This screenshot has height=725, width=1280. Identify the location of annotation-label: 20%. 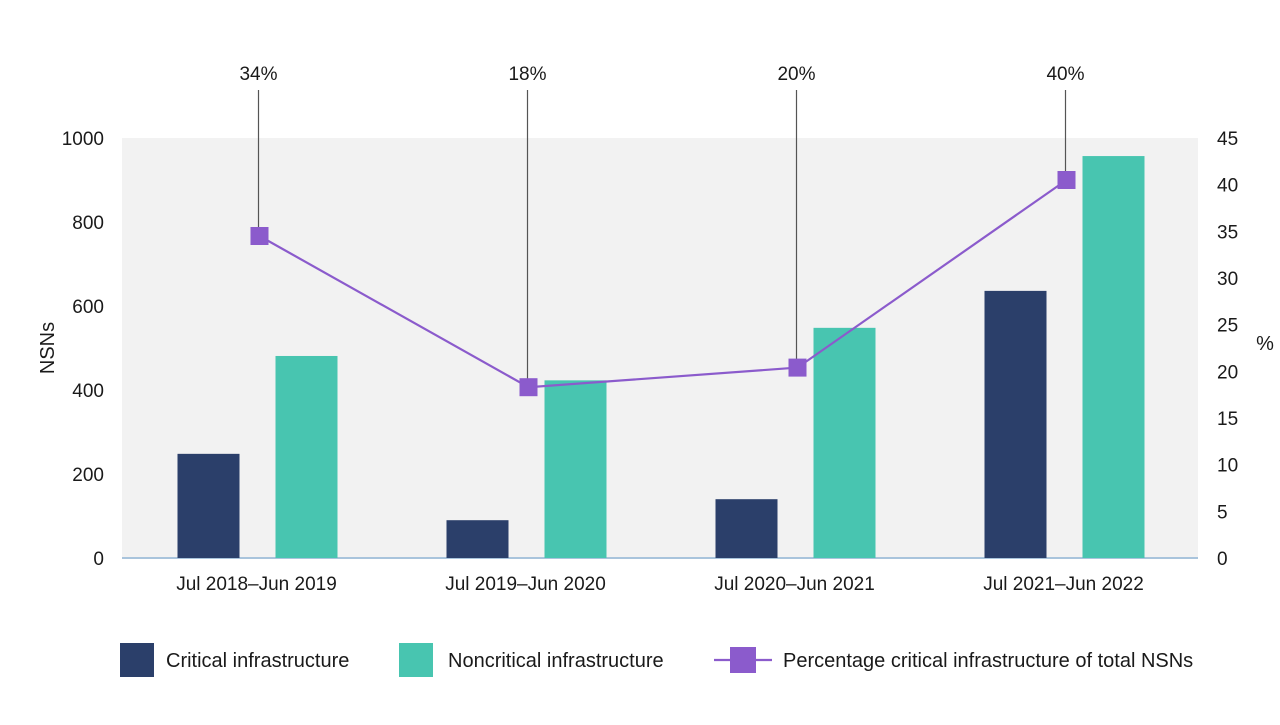
(796, 74).